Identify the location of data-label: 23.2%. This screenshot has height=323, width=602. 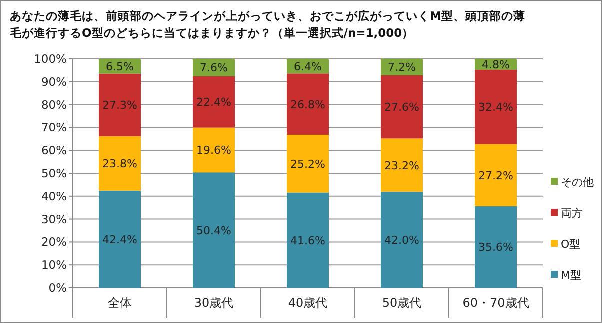
(402, 165).